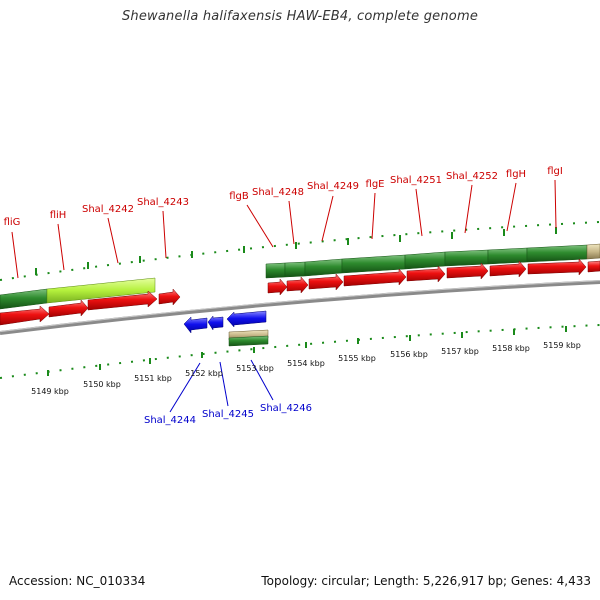  What do you see at coordinates (204, 373) in the screenshot?
I see `axis-tick-label: 5152 kbp` at bounding box center [204, 373].